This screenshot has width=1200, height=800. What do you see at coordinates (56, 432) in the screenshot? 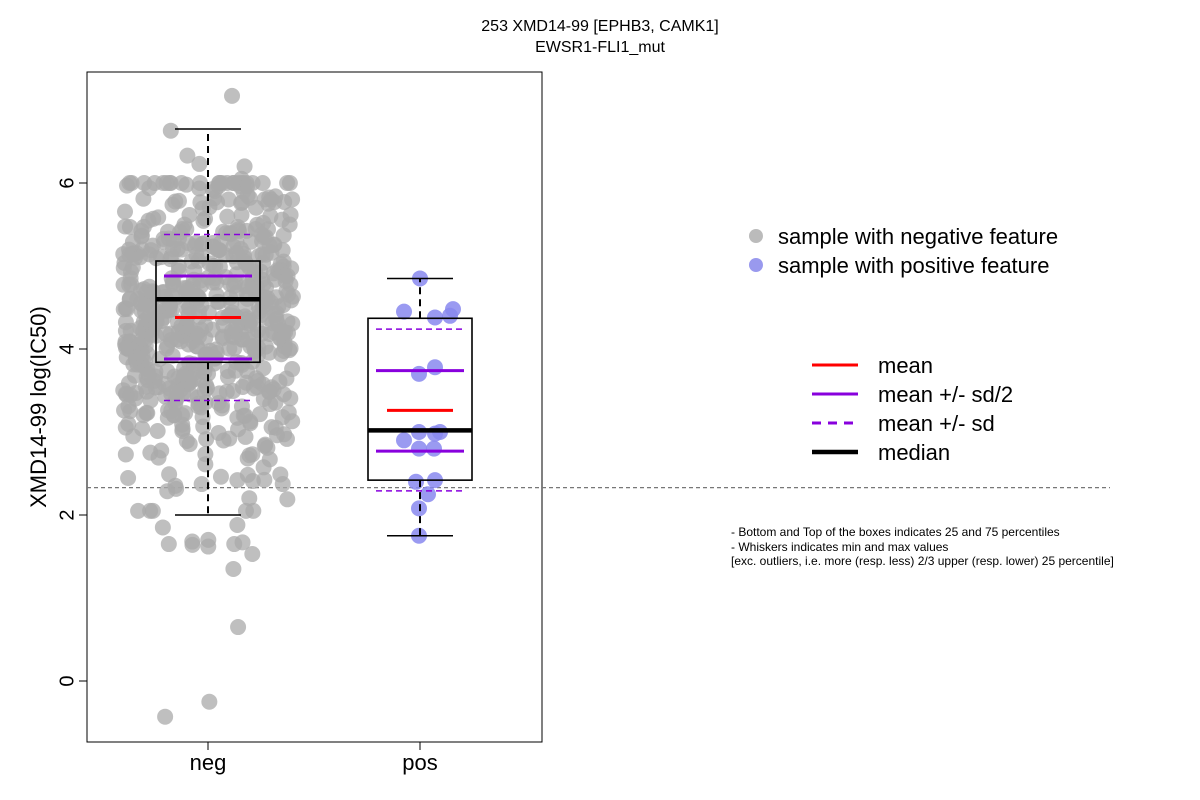
I see `y-axis: 0 2 4 6 XMD14-99 log(IC50)` at bounding box center [56, 432].